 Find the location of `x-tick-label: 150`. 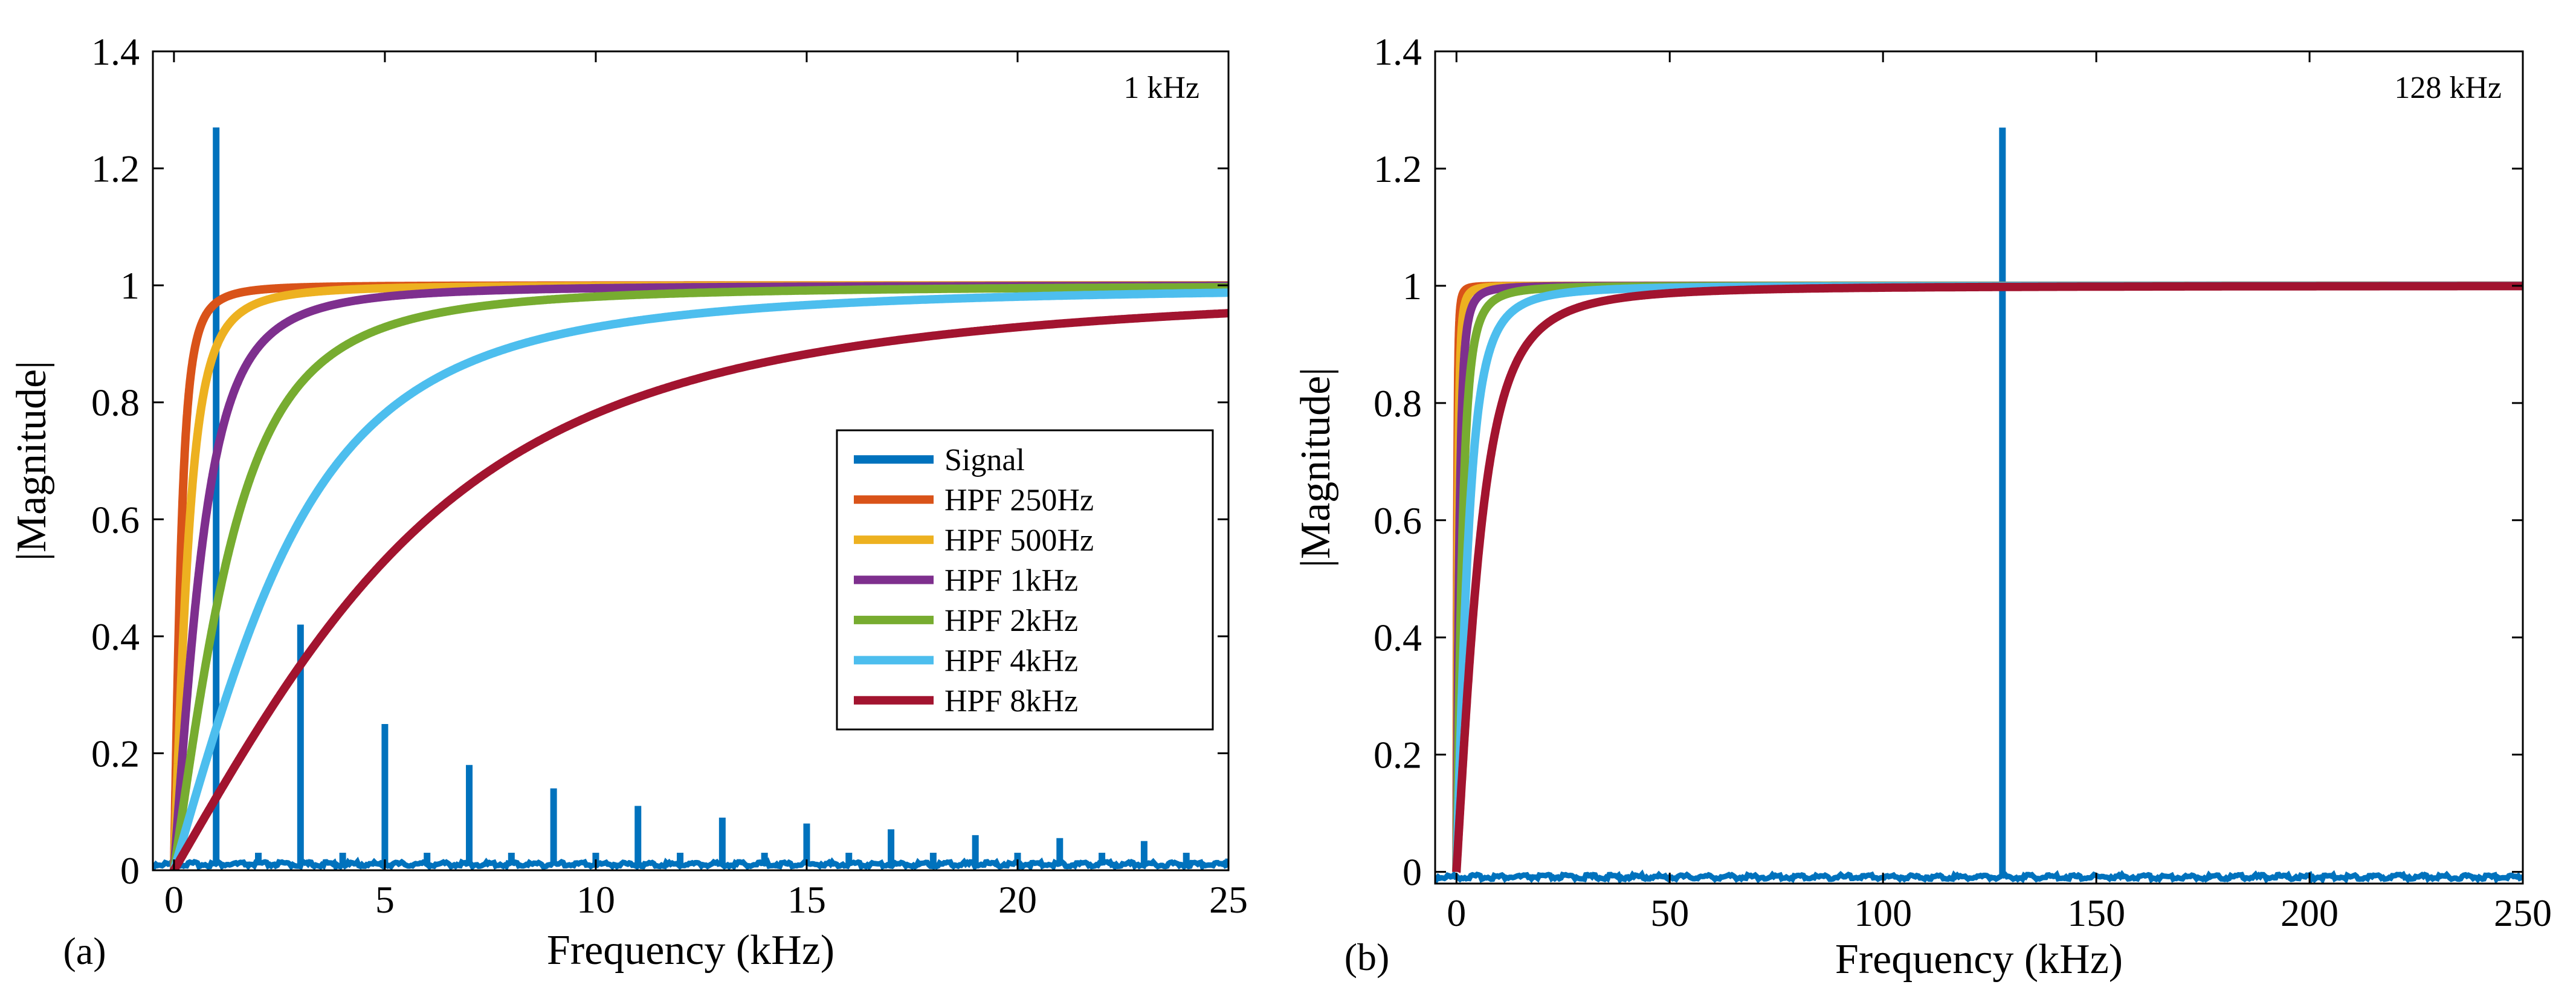

x-tick-label: 150 is located at coordinates (2096, 912).